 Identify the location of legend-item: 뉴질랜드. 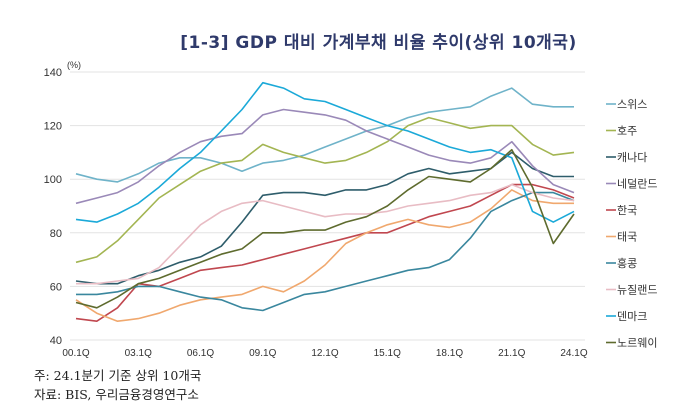
(631, 290).